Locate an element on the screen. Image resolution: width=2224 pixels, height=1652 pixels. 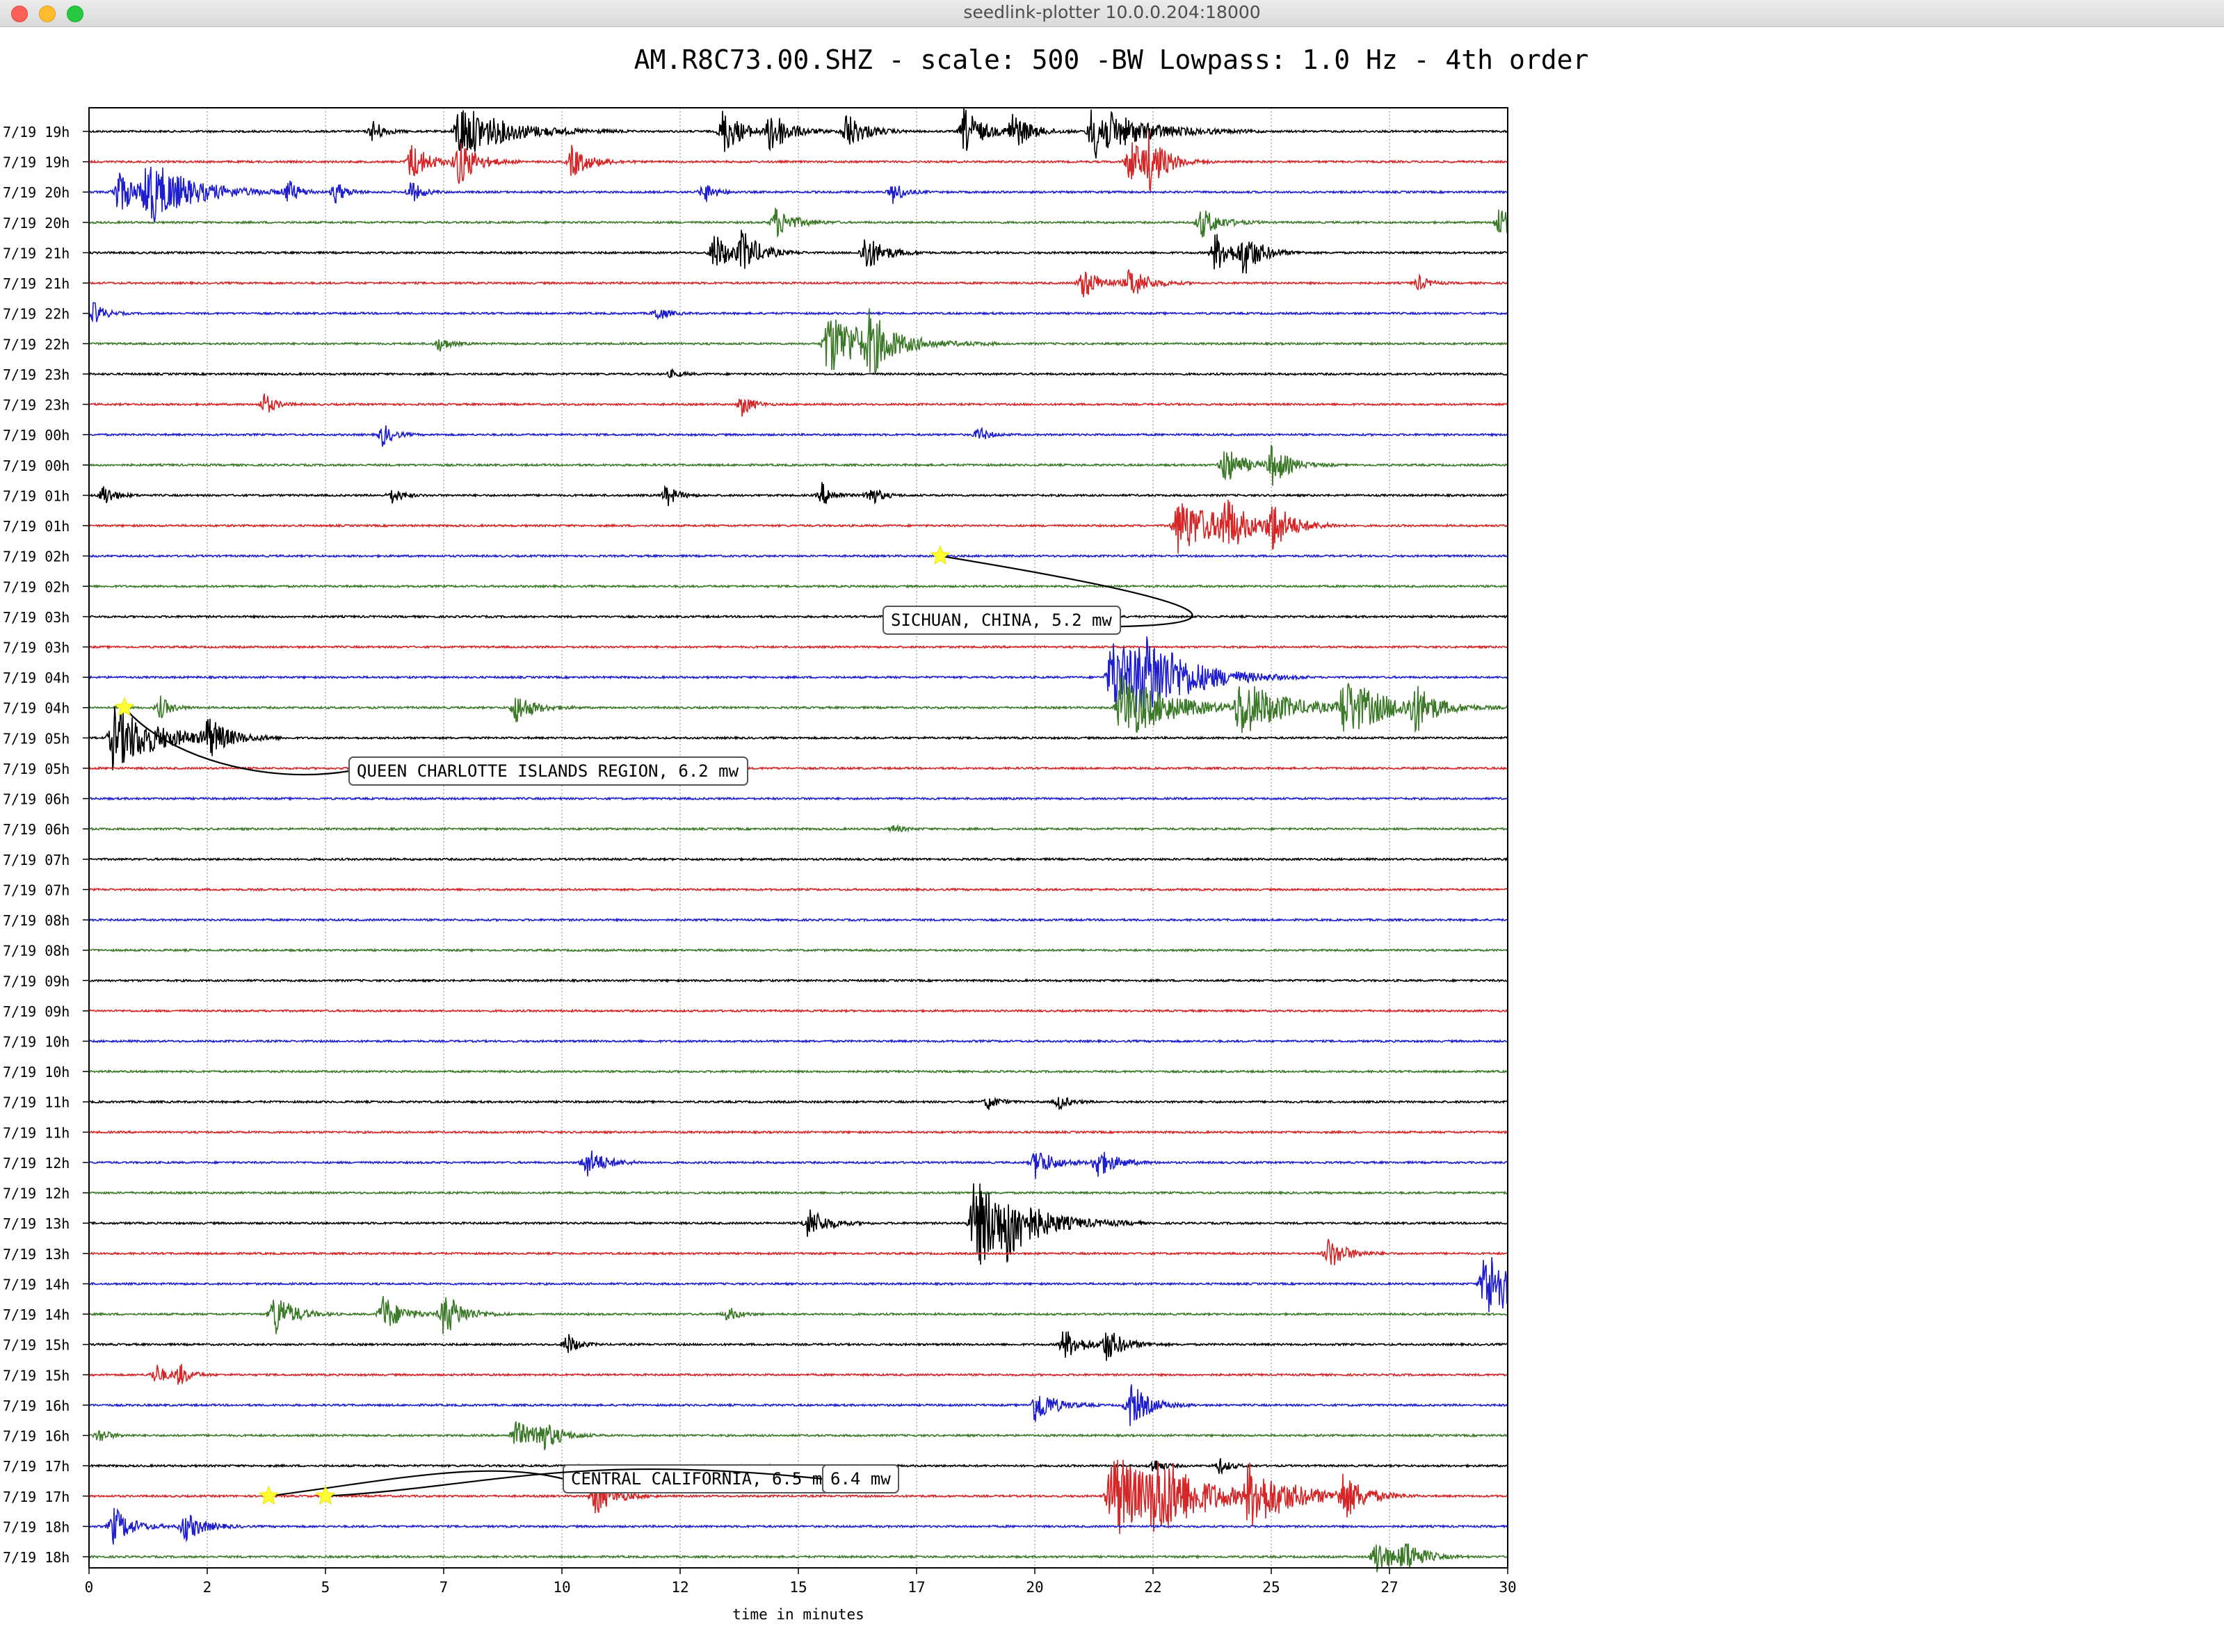
minimize-window-button is located at coordinates (47, 14).